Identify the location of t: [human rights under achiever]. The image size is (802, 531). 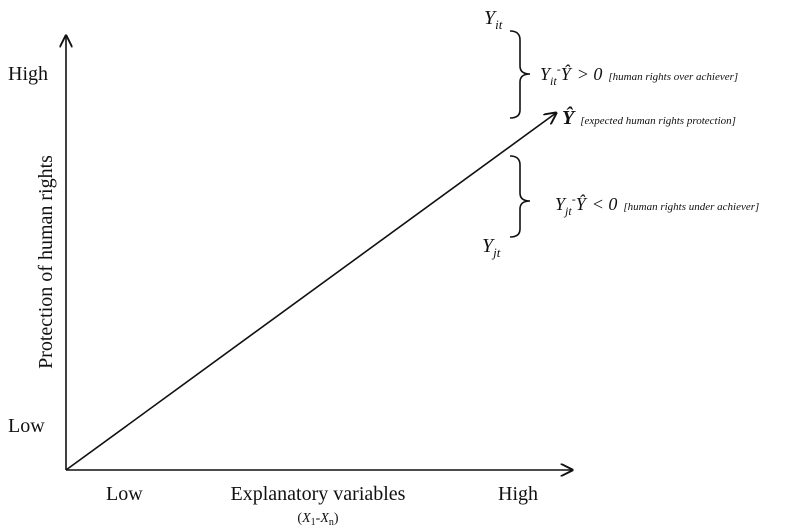
(691, 207).